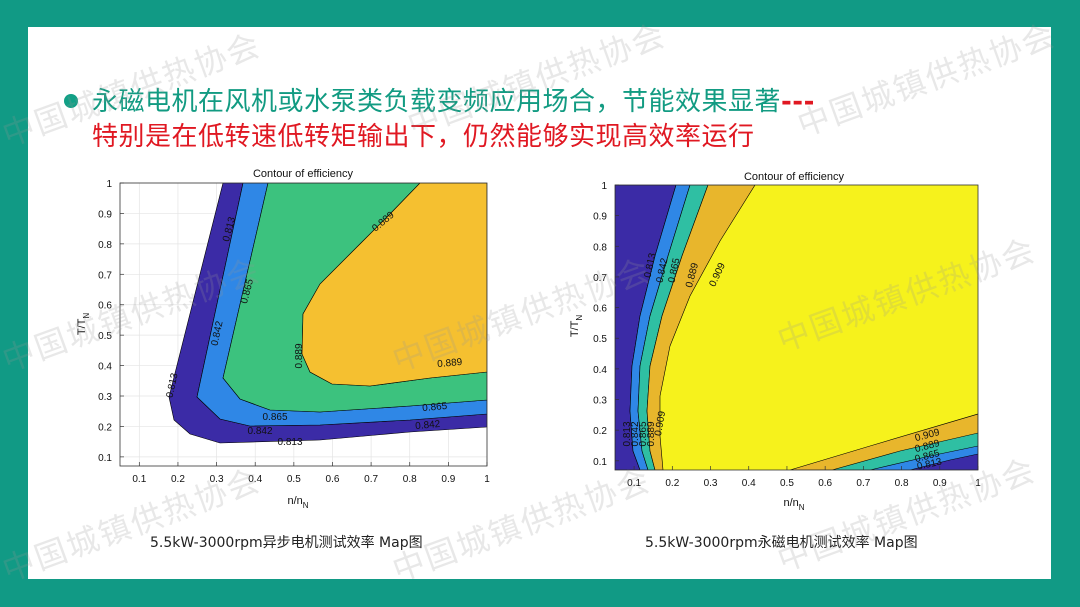  What do you see at coordinates (394, 285) in the screenshot?
I see `region-orange` at bounding box center [394, 285].